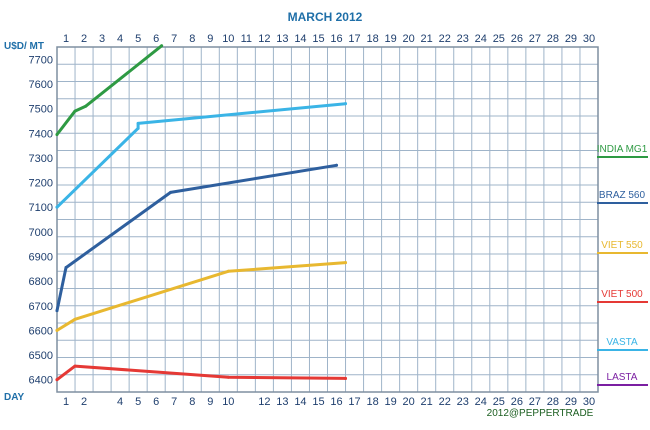 The width and height of the screenshot is (650, 430). I want to click on bottom-tick-label: 21, so click(427, 402).